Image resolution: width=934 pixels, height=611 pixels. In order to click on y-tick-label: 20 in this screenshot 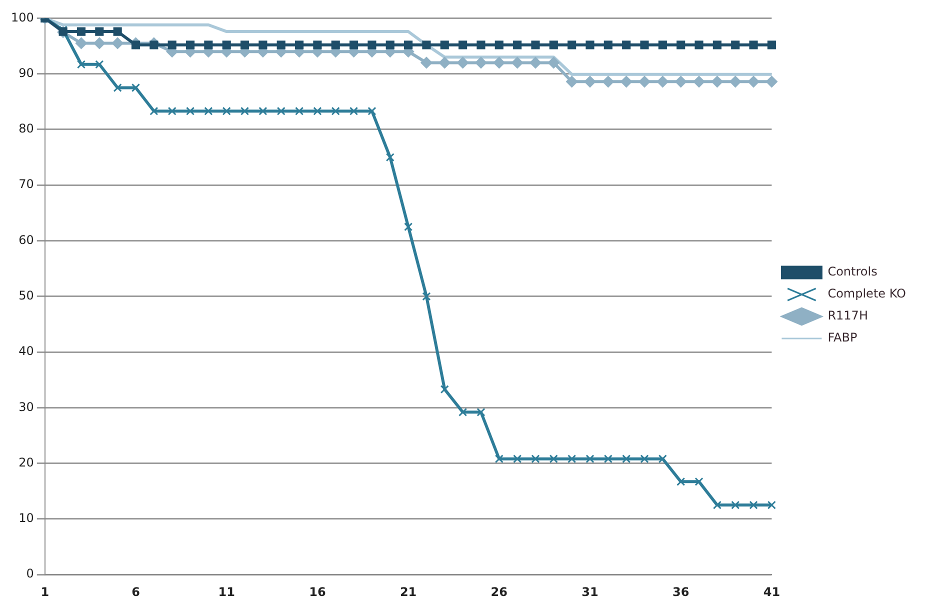, I will do `click(26, 462)`.